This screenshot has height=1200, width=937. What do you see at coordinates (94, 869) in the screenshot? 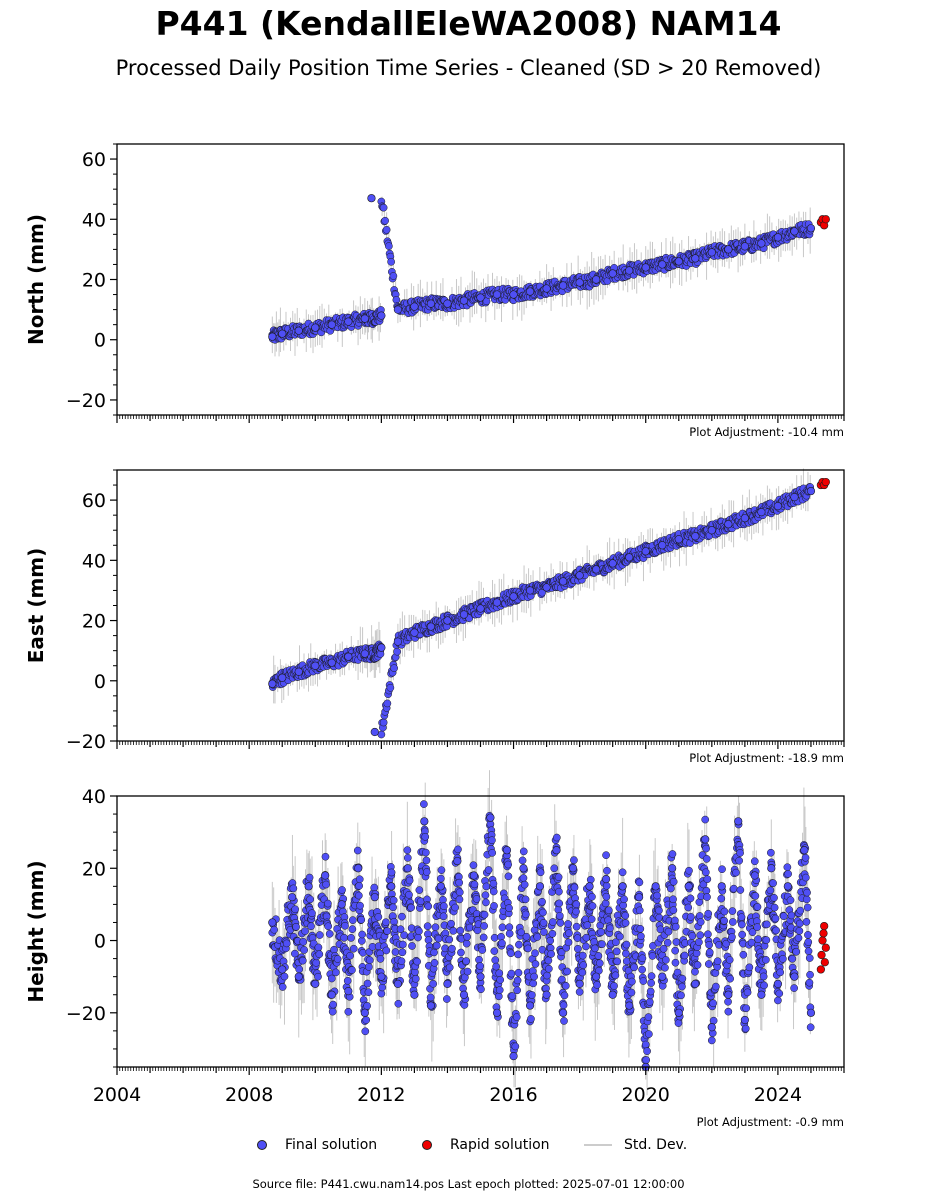
I see `height-ytick-label: 20` at bounding box center [94, 869].